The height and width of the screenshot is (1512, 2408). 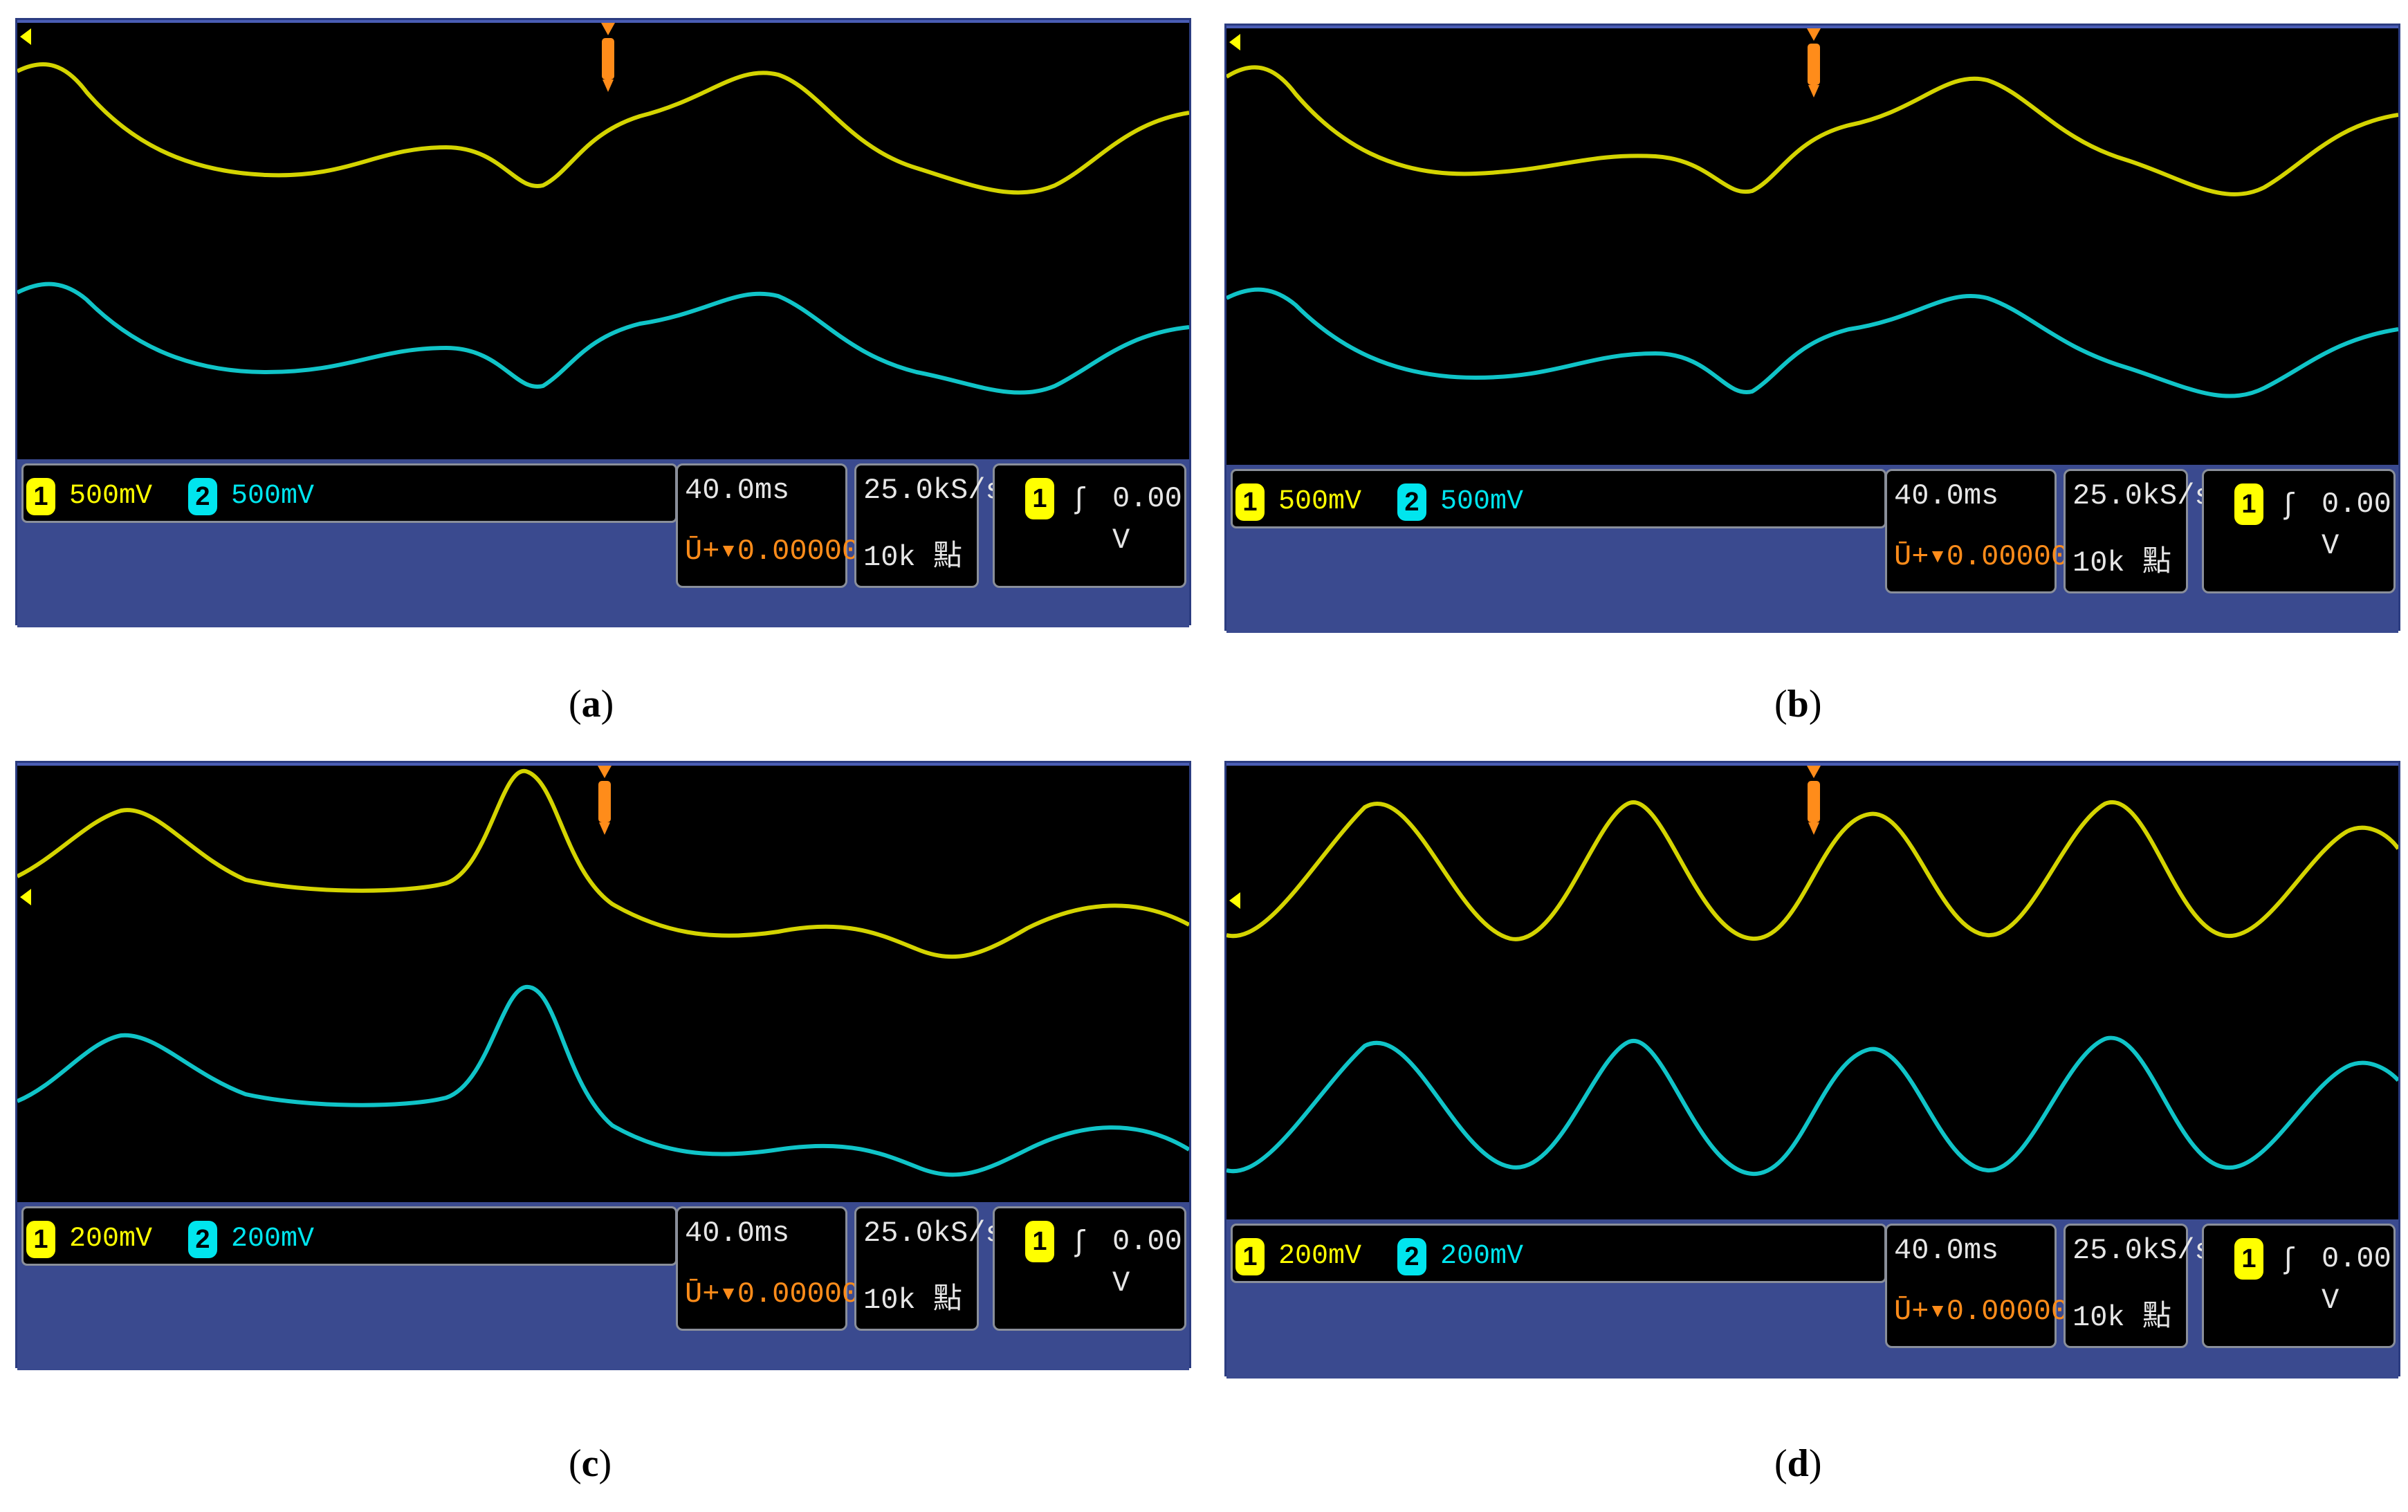 I want to click on caption-c: (c), so click(x=590, y=1463).